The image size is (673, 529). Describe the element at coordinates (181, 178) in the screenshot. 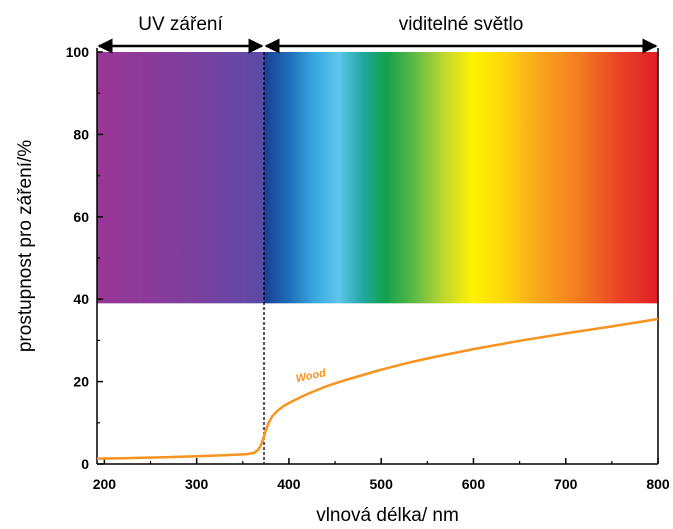

I see `uv-spectrum-band` at that location.